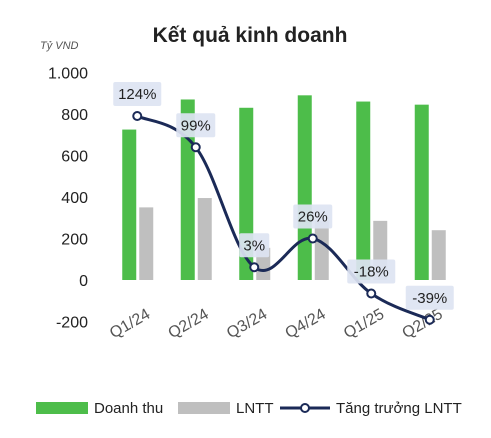 The height and width of the screenshot is (438, 491). What do you see at coordinates (72, 323) in the screenshot?
I see `y-tick-label: -200` at bounding box center [72, 323].